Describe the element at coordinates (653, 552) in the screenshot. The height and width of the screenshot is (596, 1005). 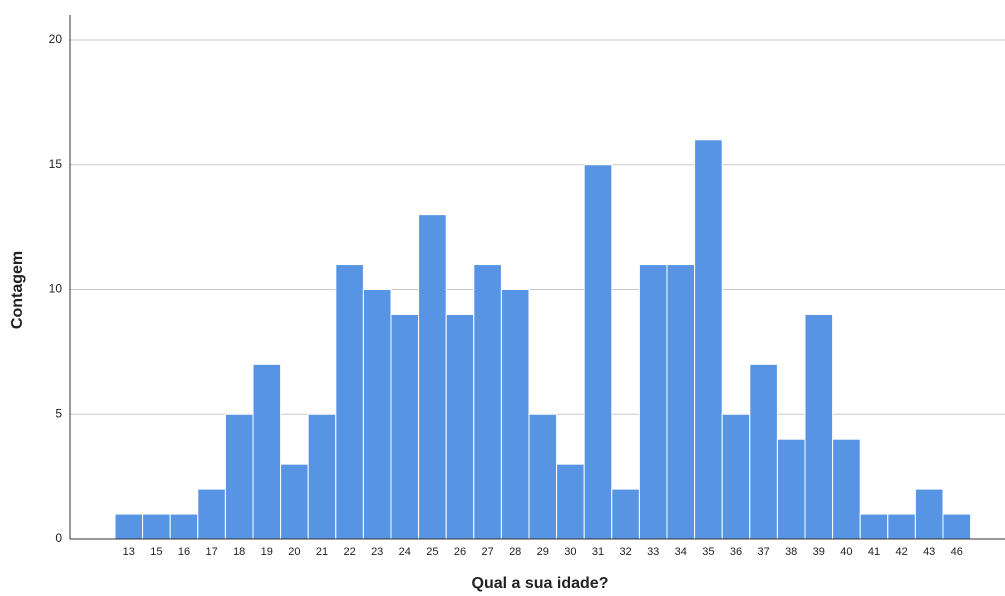
I see `x-tick-label: 33` at that location.